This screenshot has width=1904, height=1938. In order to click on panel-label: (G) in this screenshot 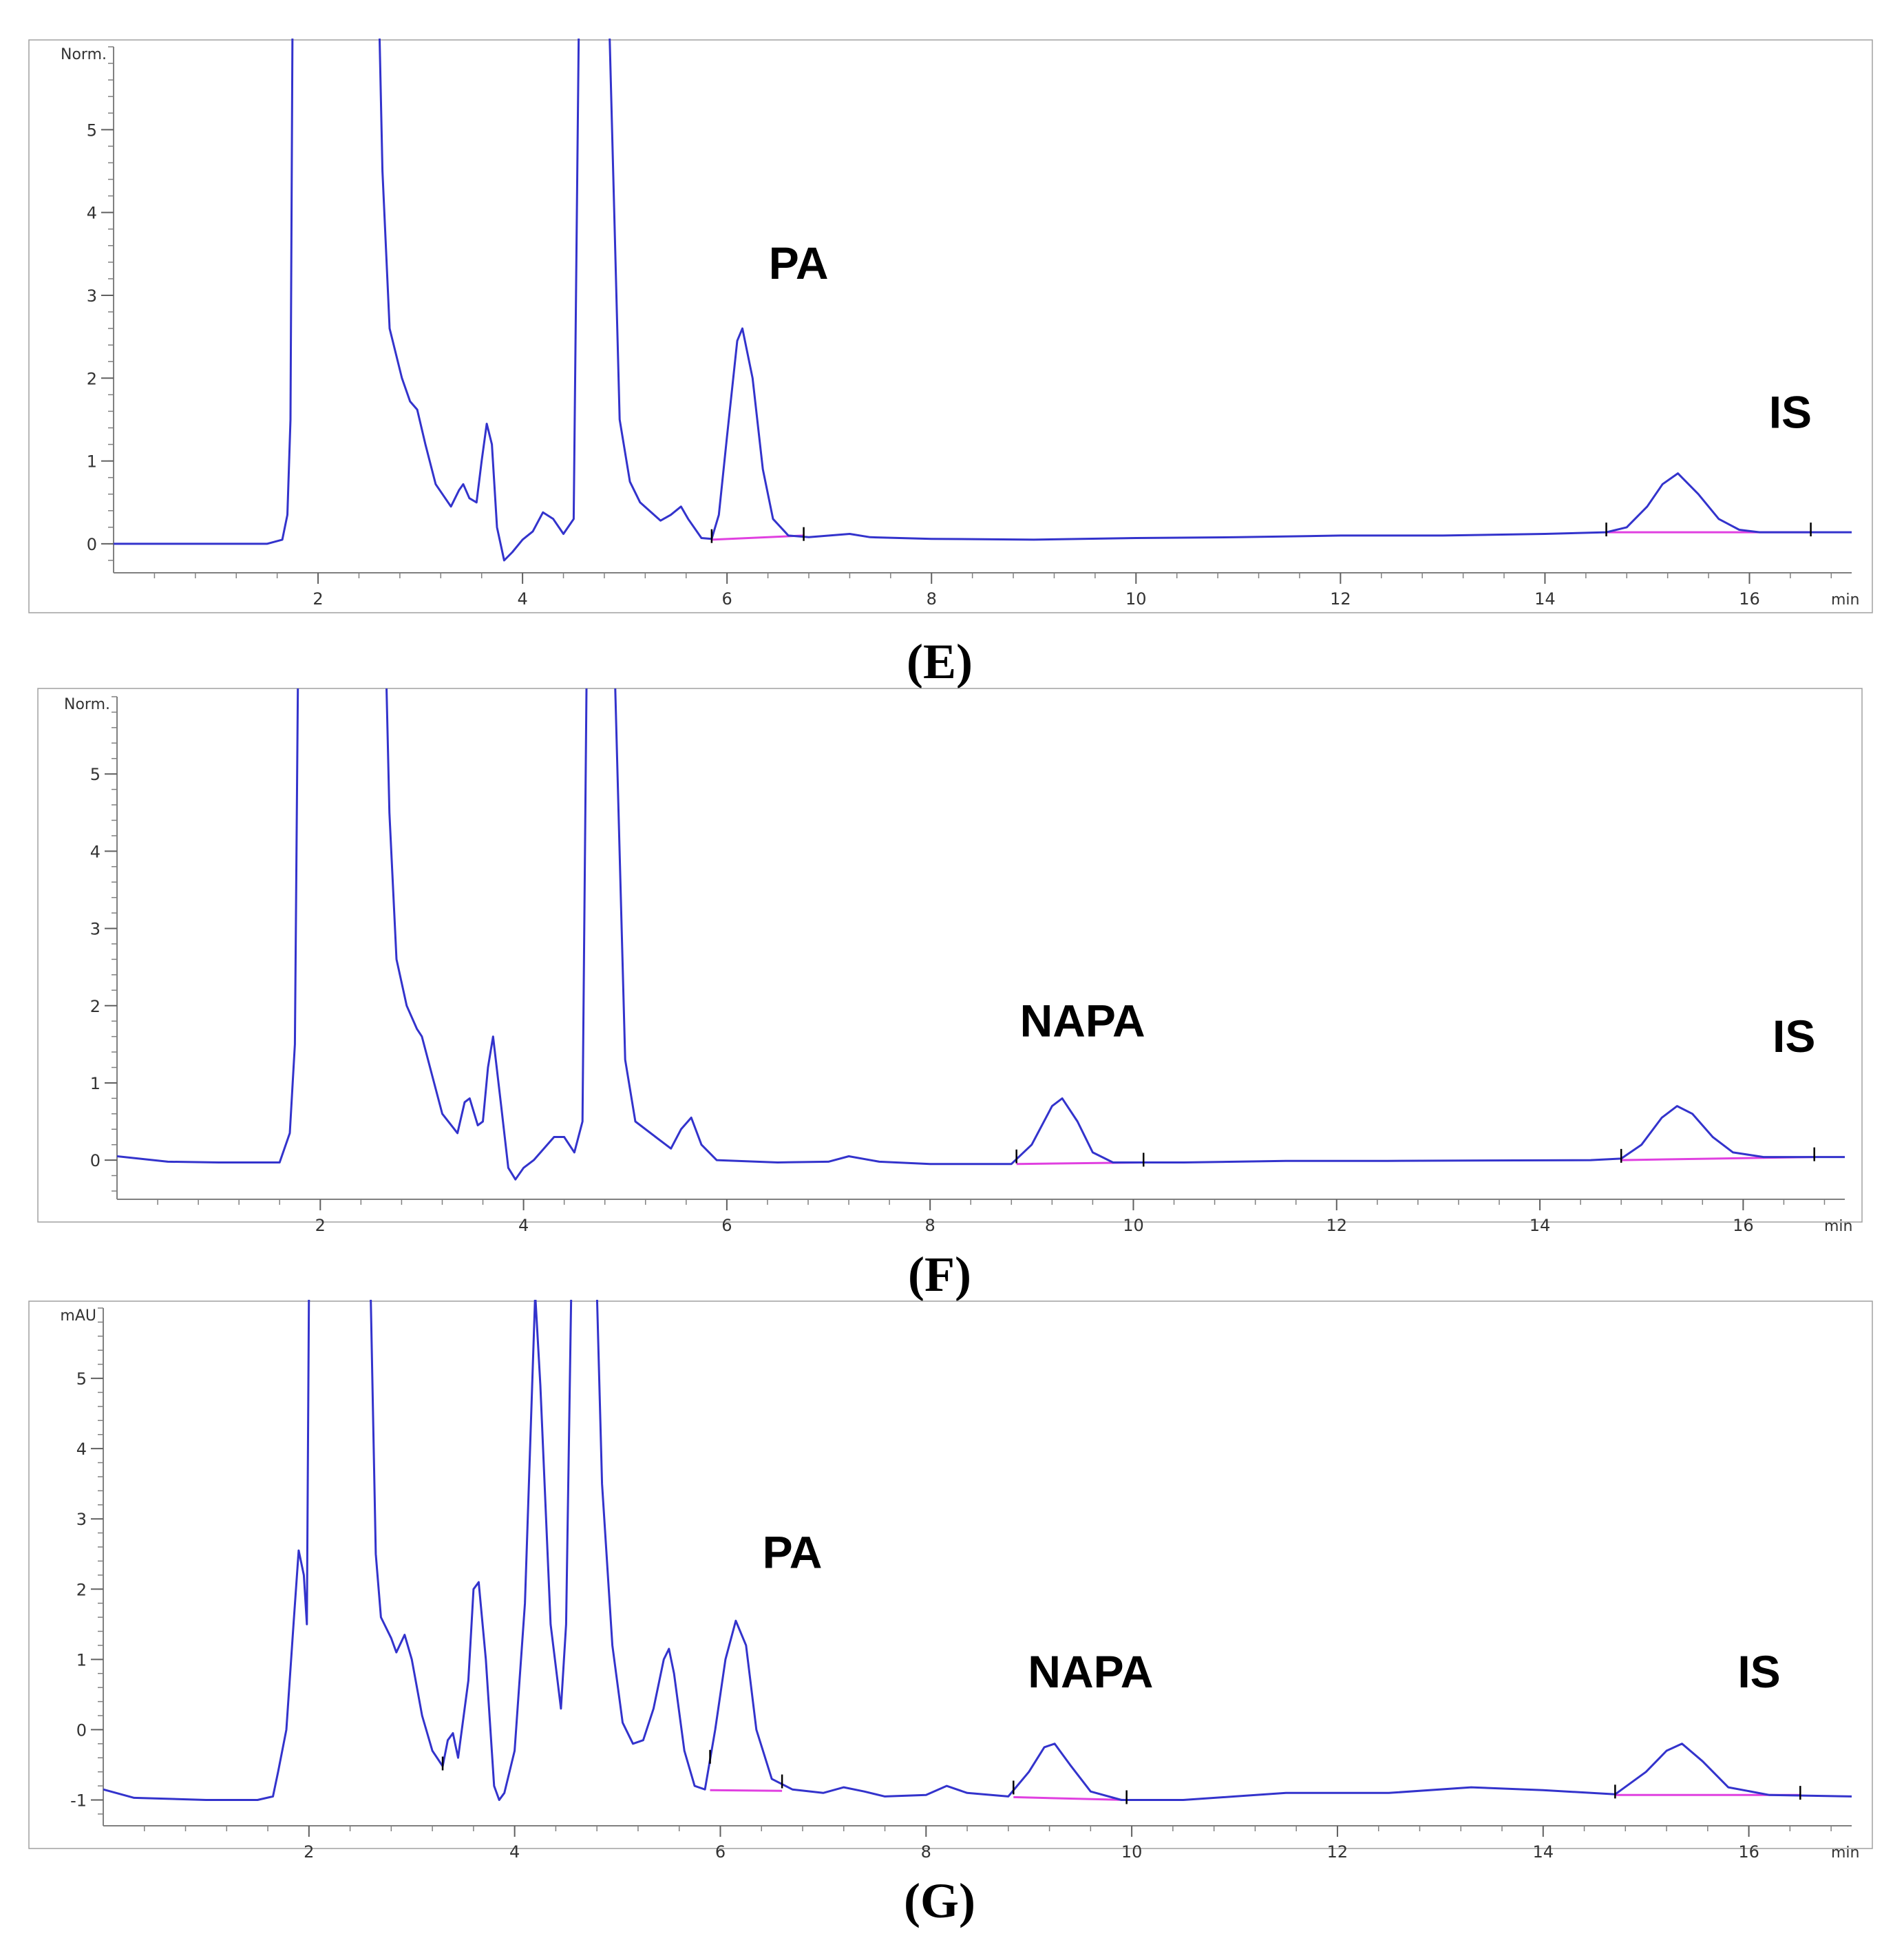, I will do `click(940, 1900)`.